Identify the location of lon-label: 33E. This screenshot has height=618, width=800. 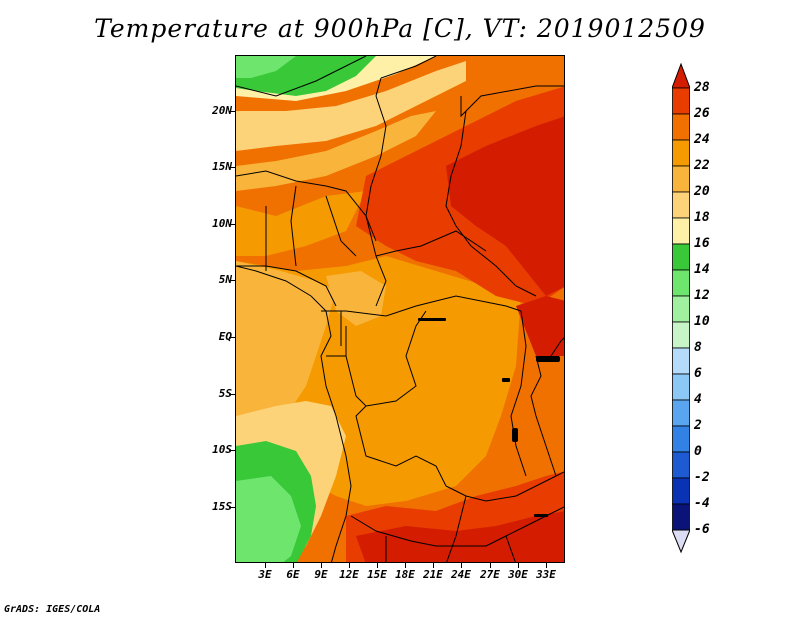
(546, 574).